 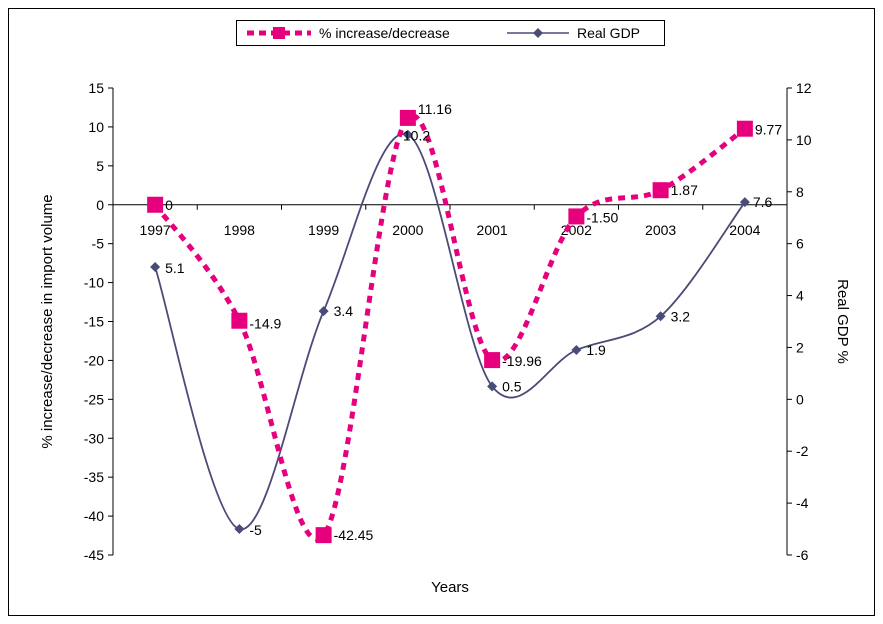 What do you see at coordinates (100, 205) in the screenshot?
I see `y-left-tick-label: 0` at bounding box center [100, 205].